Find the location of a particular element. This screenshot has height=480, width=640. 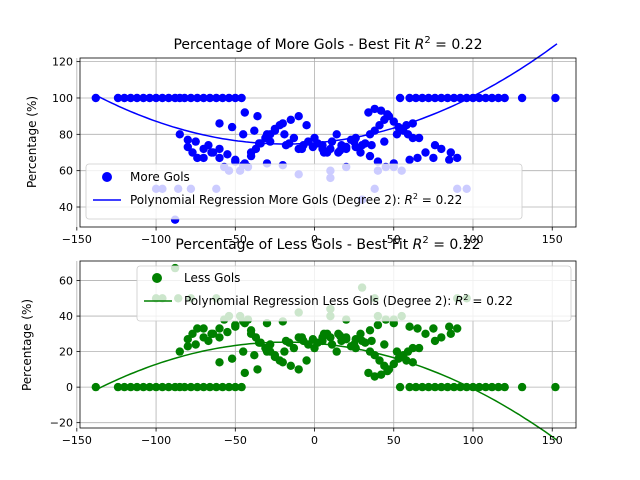

x-ticks-more-gols: −150 −100 −50 0 50 100 150 is located at coordinates (312, 236).